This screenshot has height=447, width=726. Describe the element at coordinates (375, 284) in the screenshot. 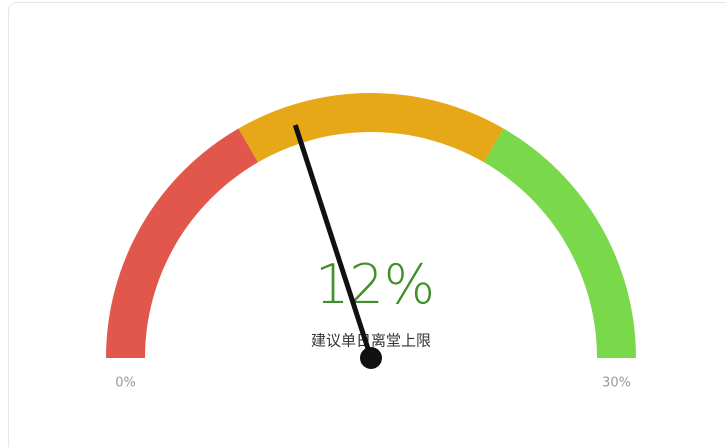

I see `value-label: 12%` at that location.